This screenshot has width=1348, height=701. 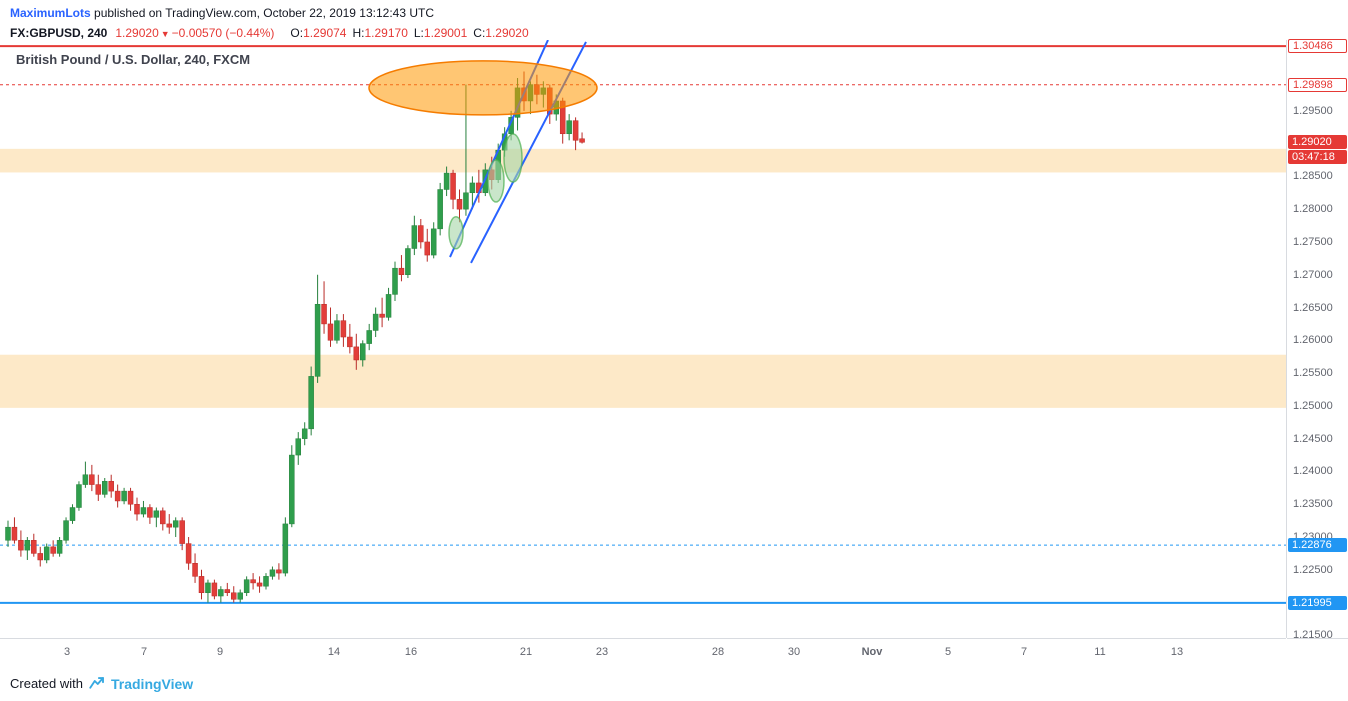 I want to click on price-axis-label: 1.22500, so click(x=1313, y=569).